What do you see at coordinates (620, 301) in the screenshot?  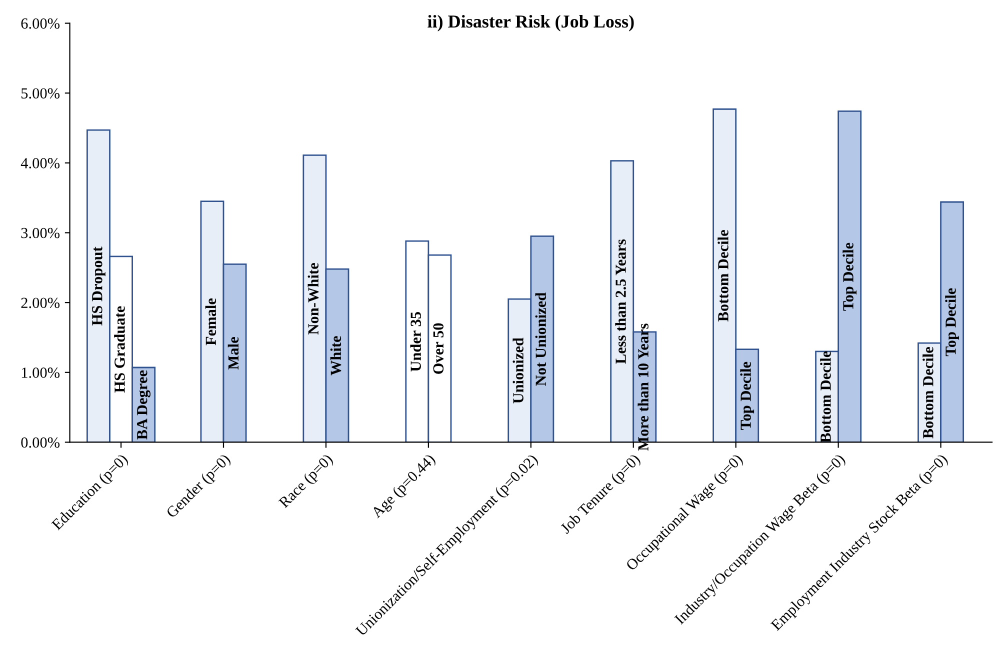 I see `data-label: Less than 2.5 Years` at bounding box center [620, 301].